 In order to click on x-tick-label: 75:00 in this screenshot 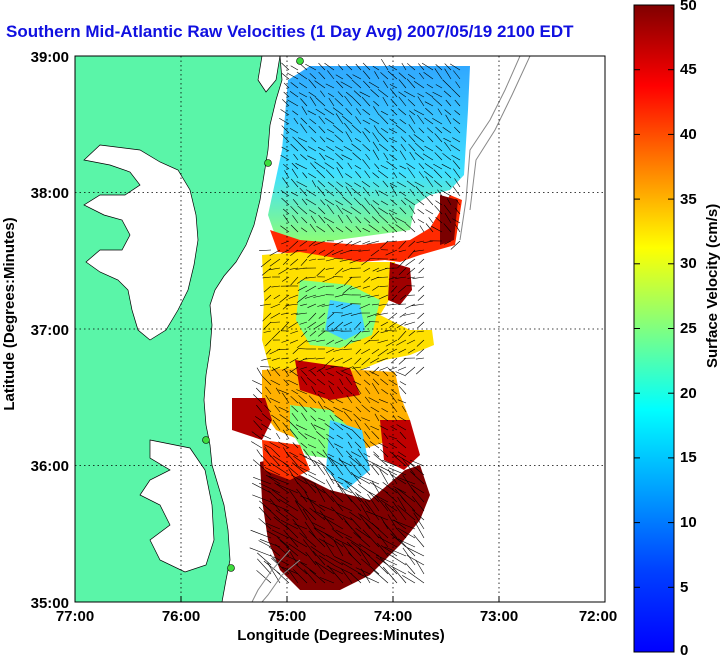, I will do `click(287, 616)`.